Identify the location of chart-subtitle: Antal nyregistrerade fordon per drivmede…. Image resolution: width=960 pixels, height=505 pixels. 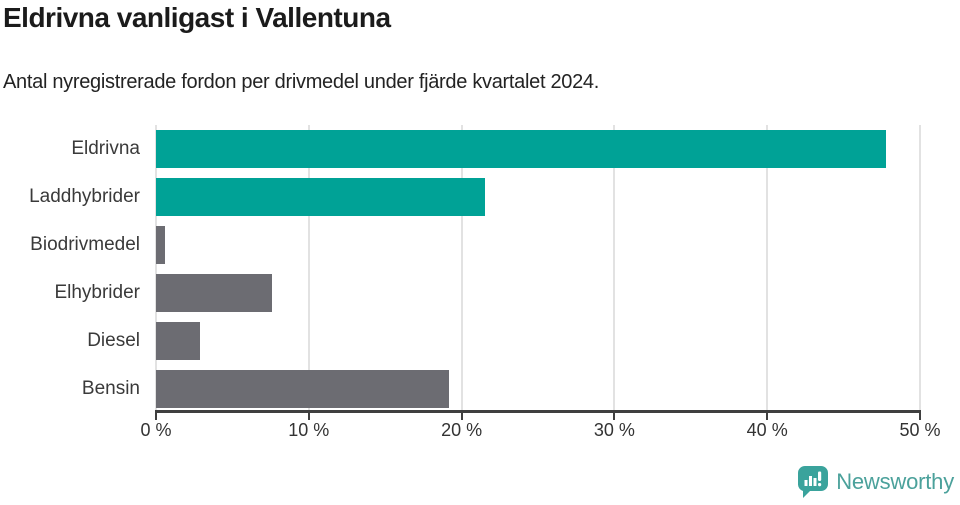
(301, 82).